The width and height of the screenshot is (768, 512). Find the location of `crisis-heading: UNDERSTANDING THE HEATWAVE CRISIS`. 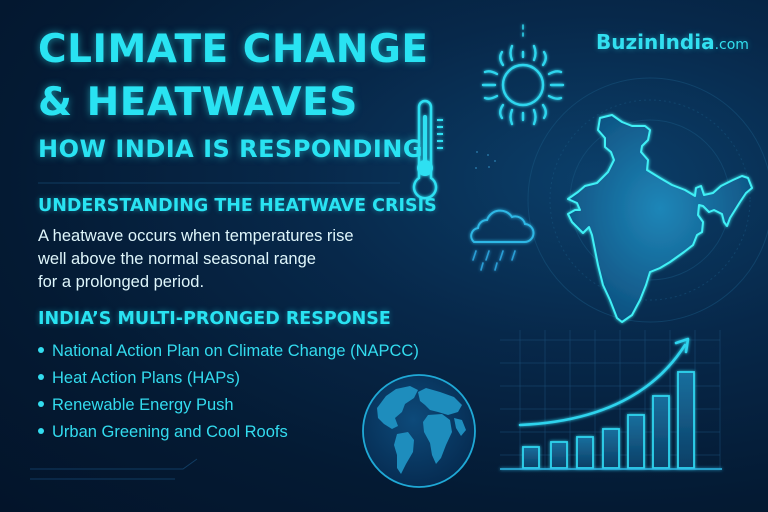

crisis-heading: UNDERSTANDING THE HEATWAVE CRISIS is located at coordinates (237, 206).